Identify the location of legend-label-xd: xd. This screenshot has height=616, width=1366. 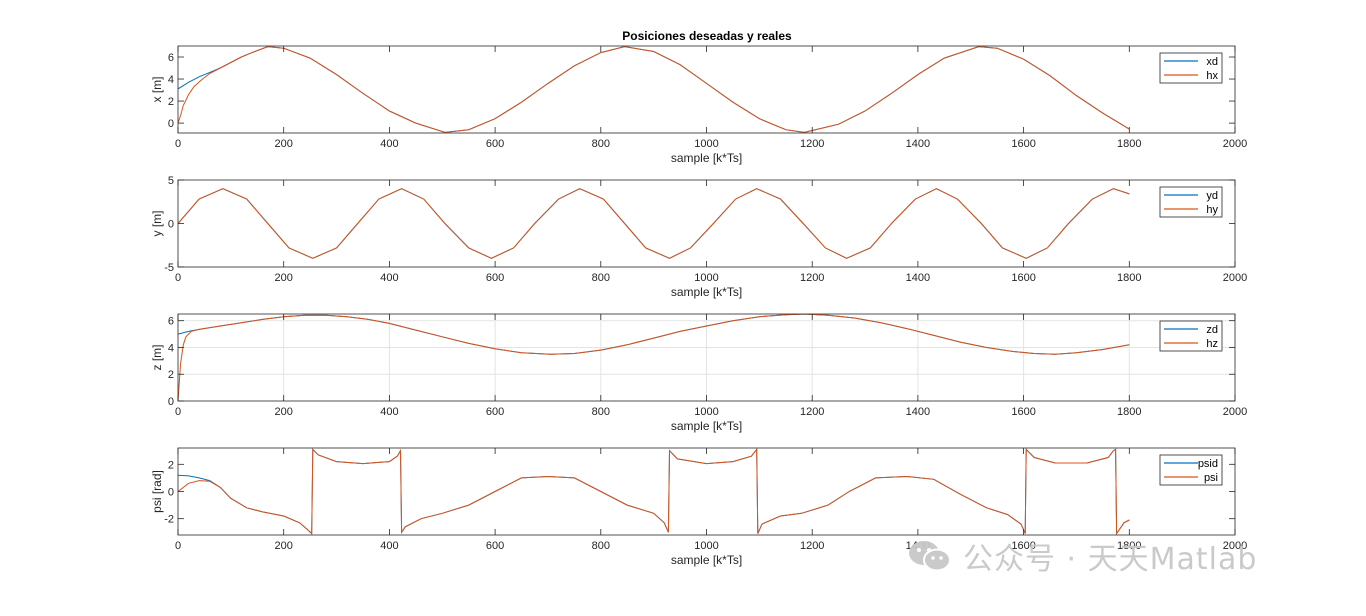
(1212, 62).